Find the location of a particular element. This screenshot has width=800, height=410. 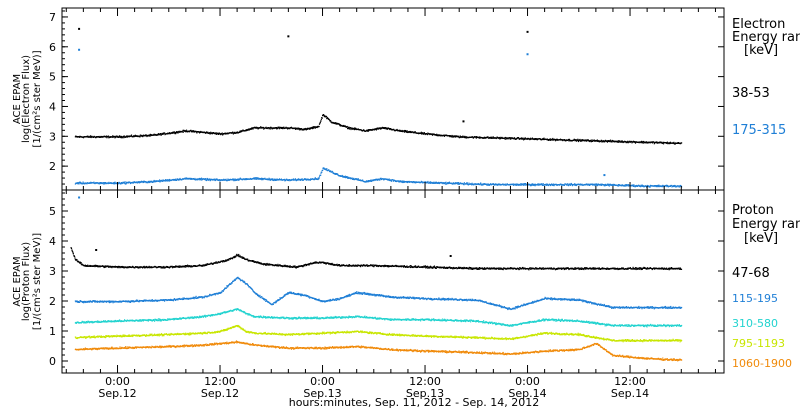

proton-y-tick-label: 1 is located at coordinates (52, 331).